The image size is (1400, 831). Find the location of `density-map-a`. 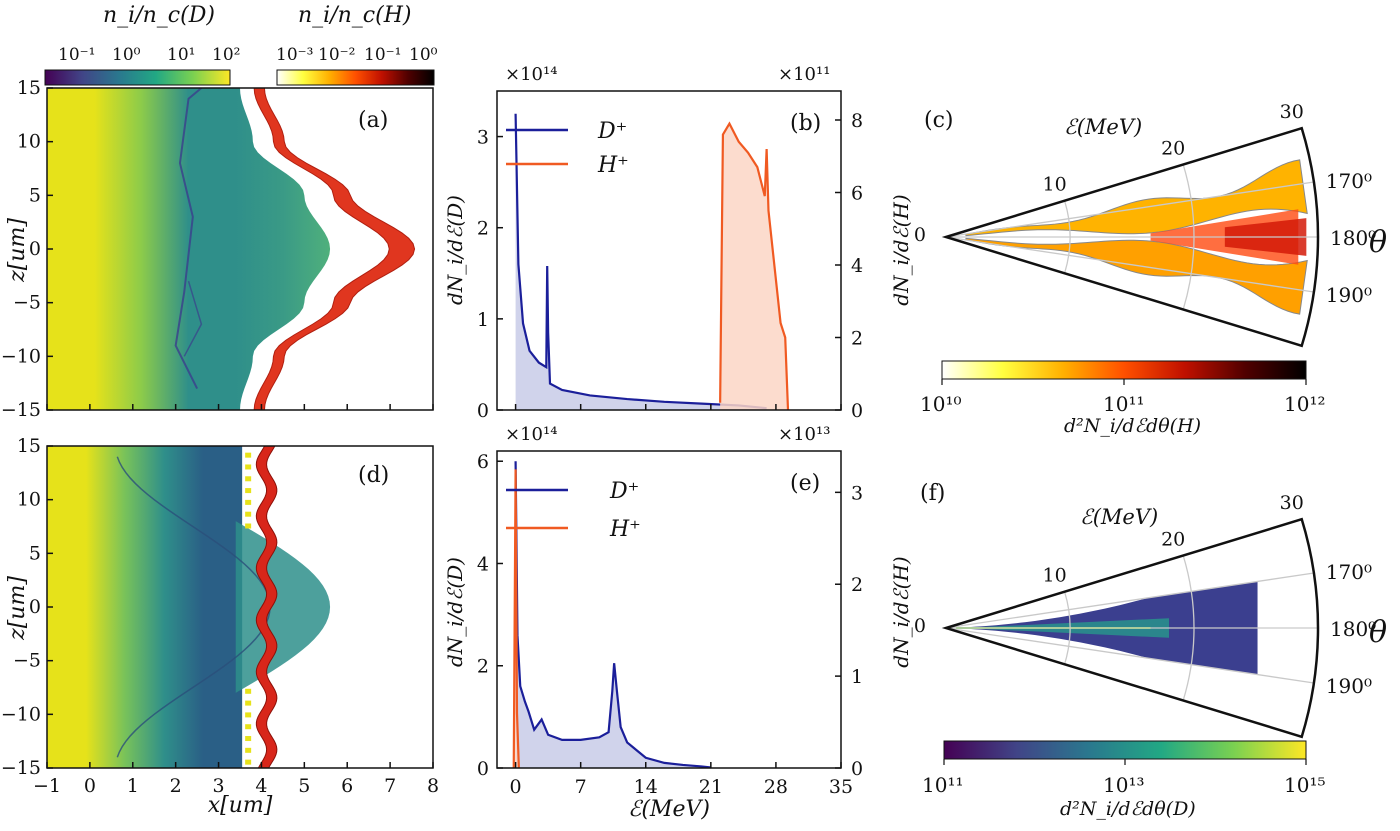

density-map-a is located at coordinates (240, 249).